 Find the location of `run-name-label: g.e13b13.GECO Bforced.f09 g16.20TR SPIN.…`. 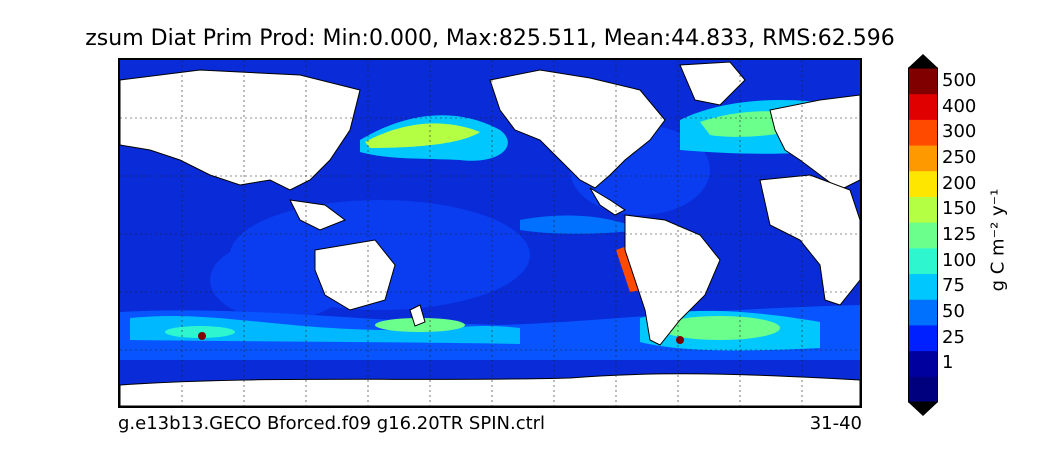

run-name-label: g.e13b13.GECO Bforced.f09 g16.20TR SPIN.… is located at coordinates (332, 423).